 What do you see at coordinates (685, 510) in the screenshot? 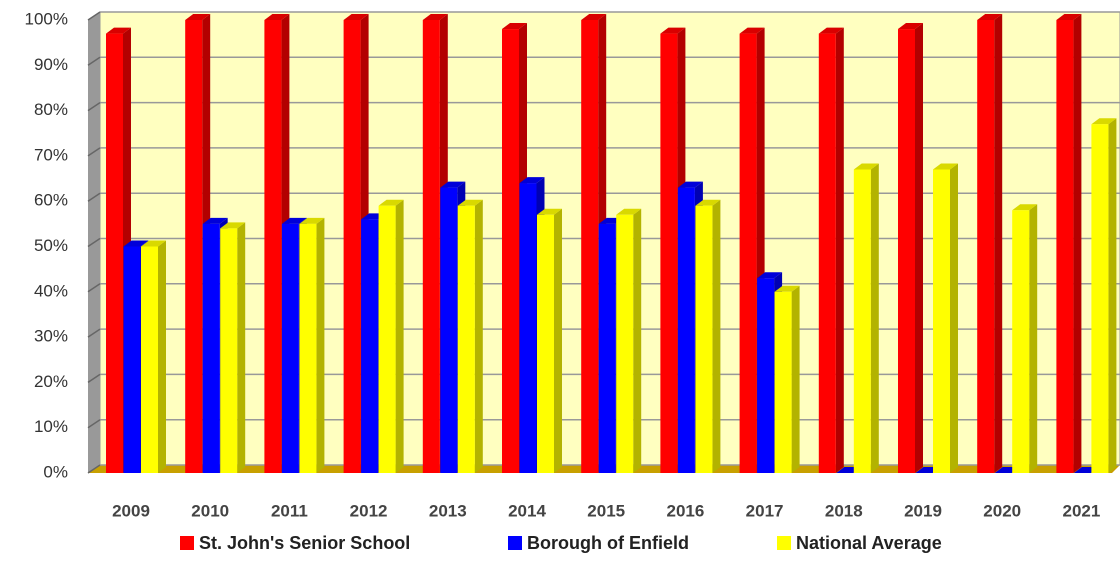
I see `x-tick-label: 2016` at bounding box center [685, 510].